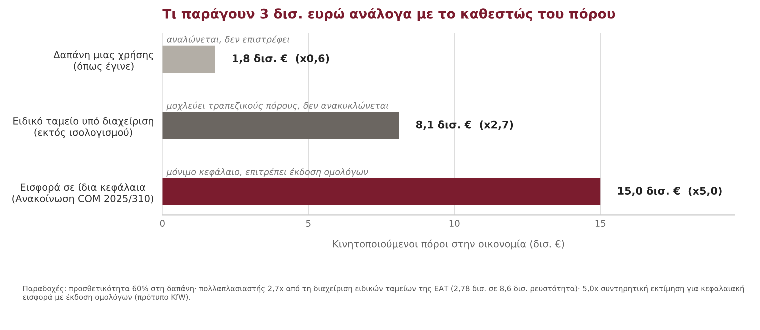 The image size is (760, 330). What do you see at coordinates (601, 224) in the screenshot?
I see `x-tick-label: 15` at bounding box center [601, 224].